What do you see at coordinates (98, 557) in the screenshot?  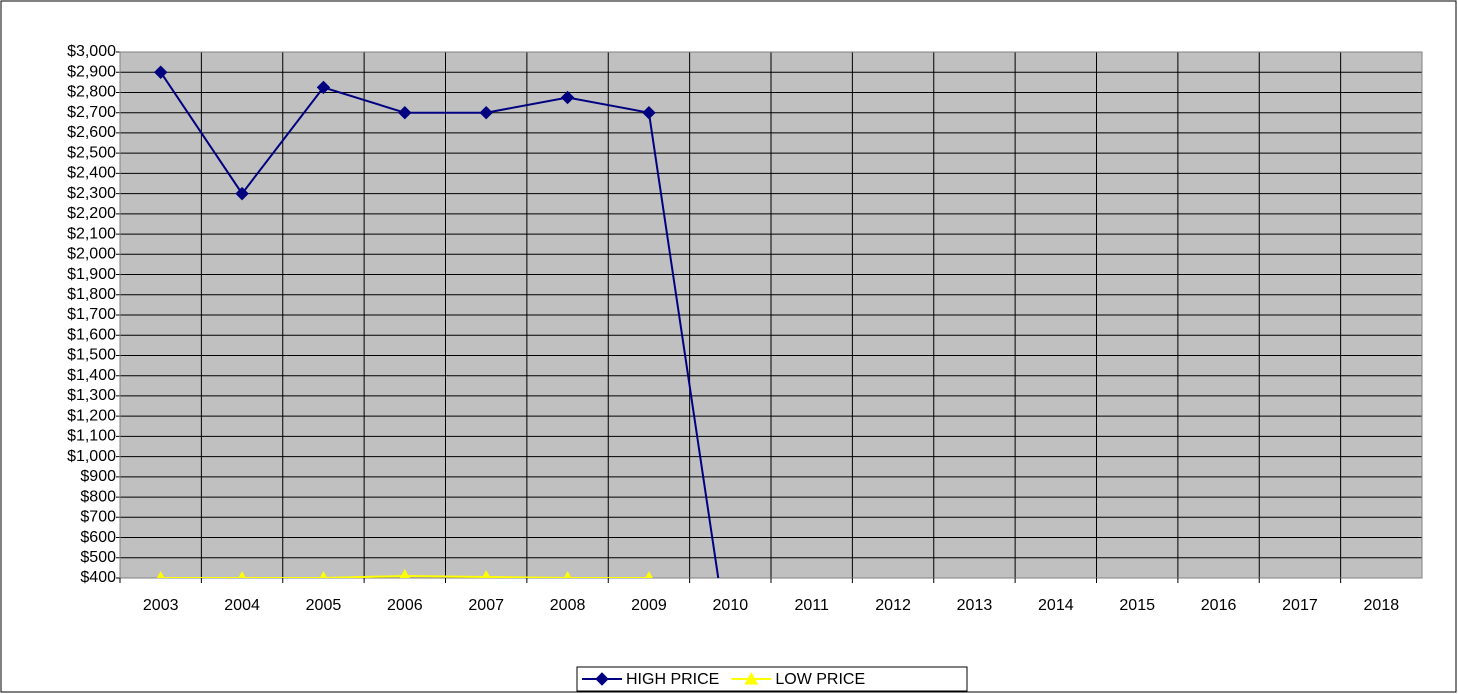 I see `y-tick-label: $500` at bounding box center [98, 557].